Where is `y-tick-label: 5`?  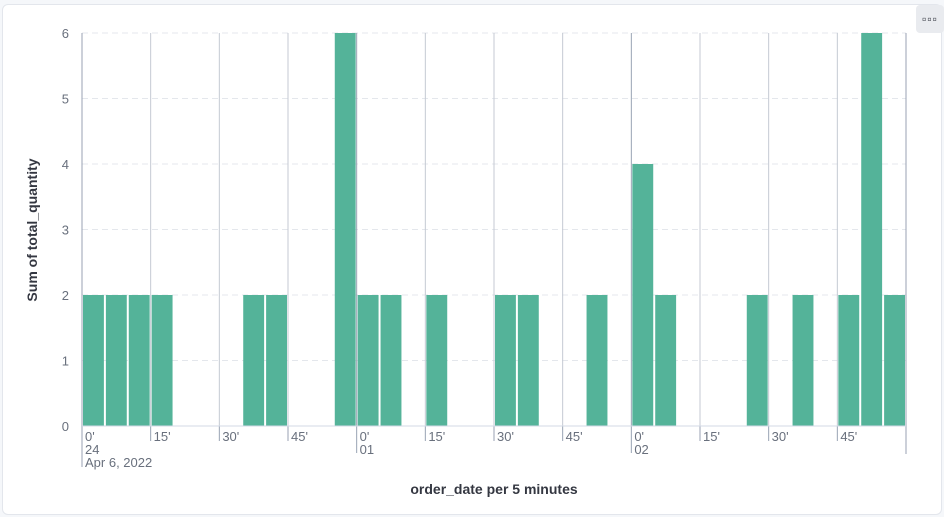 y-tick-label: 5 is located at coordinates (65, 99).